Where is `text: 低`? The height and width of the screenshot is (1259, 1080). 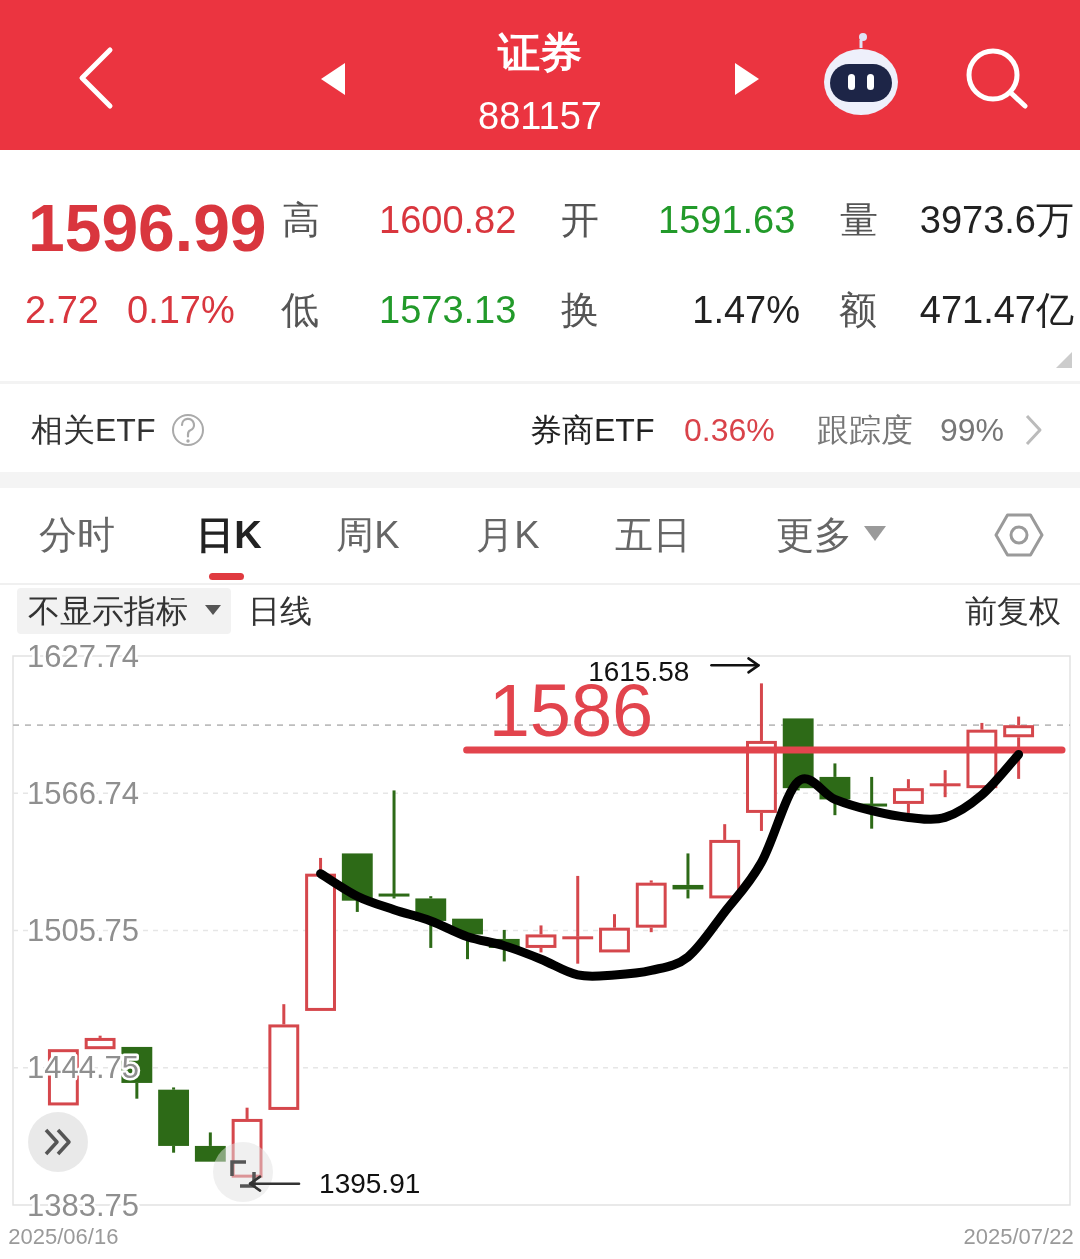 text: 低 is located at coordinates (300, 310).